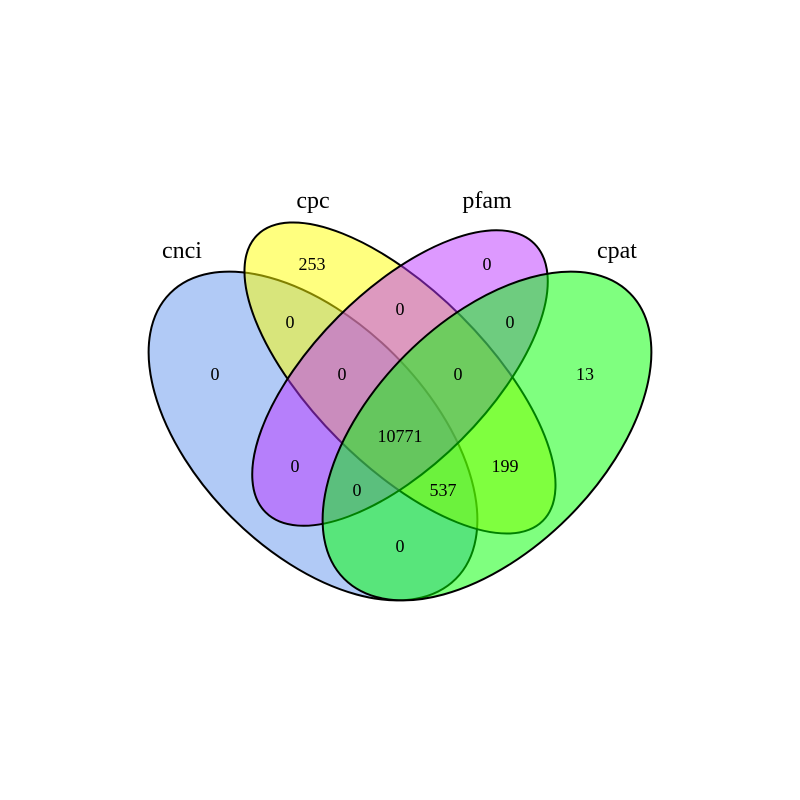  What do you see at coordinates (443, 490) in the screenshot?
I see `region-count-cnci-cpc-cpat: 537` at bounding box center [443, 490].